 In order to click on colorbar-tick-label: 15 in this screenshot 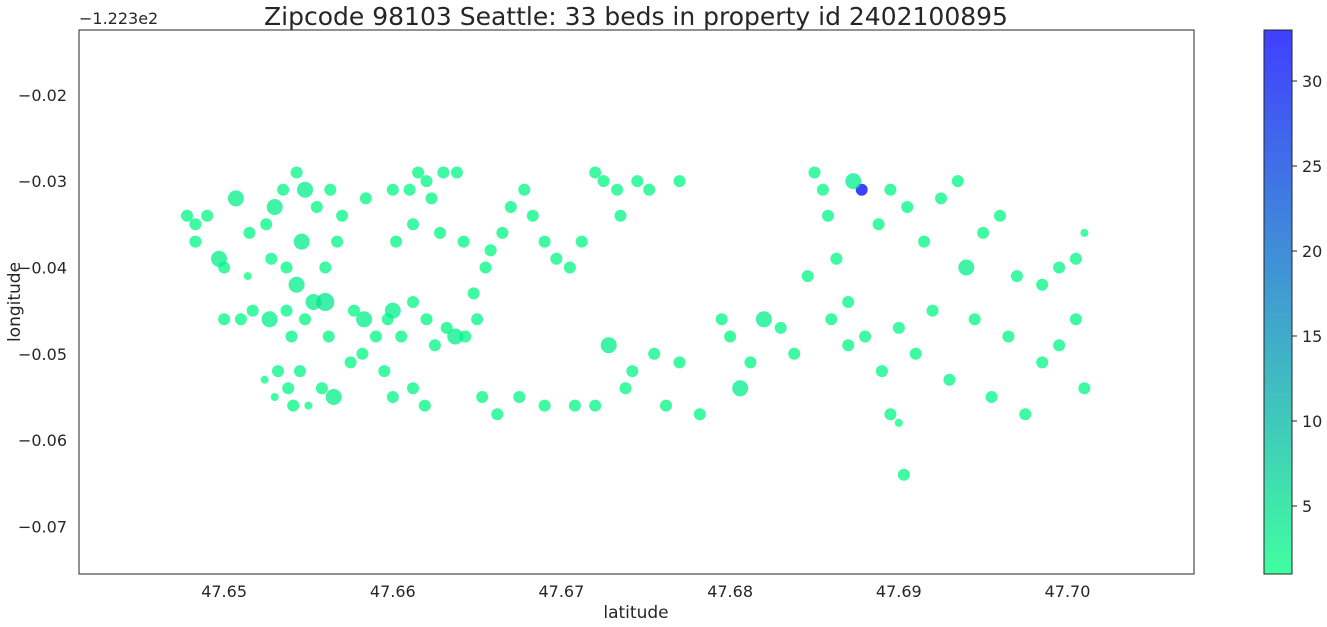, I will do `click(1312, 336)`.